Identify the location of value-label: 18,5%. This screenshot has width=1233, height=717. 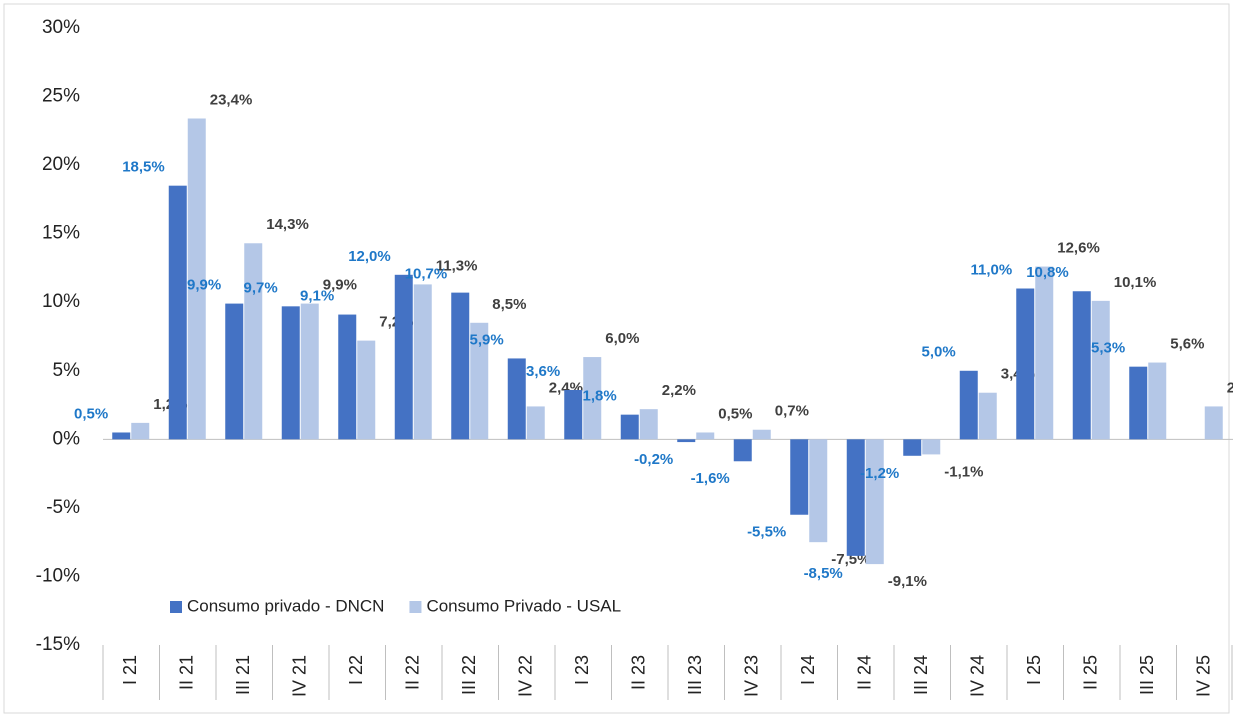
(143, 167).